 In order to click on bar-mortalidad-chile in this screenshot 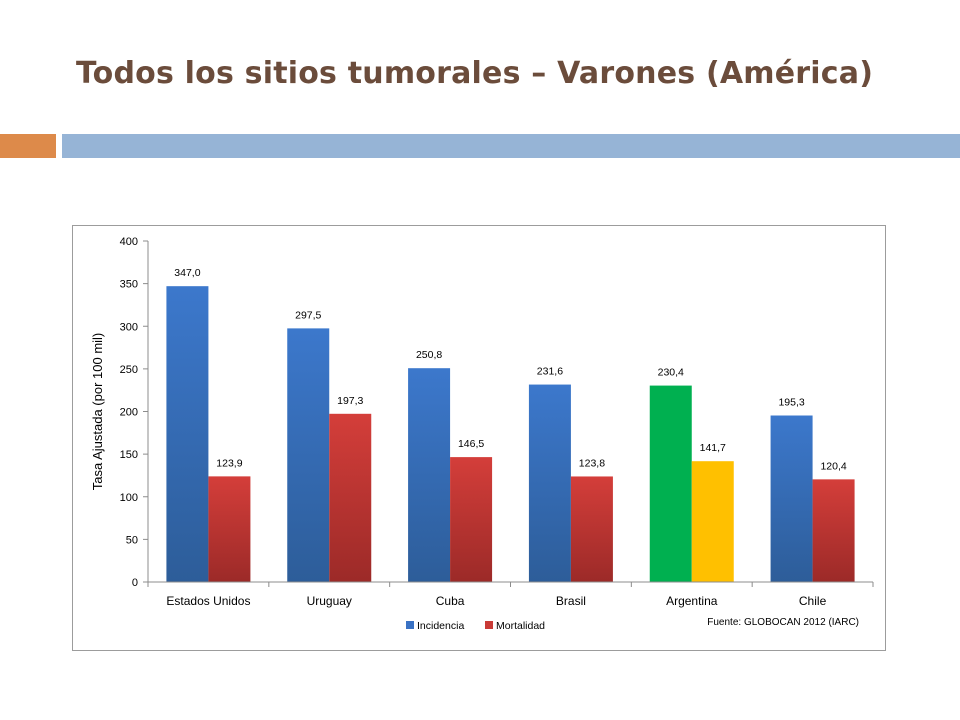, I will do `click(833, 530)`.